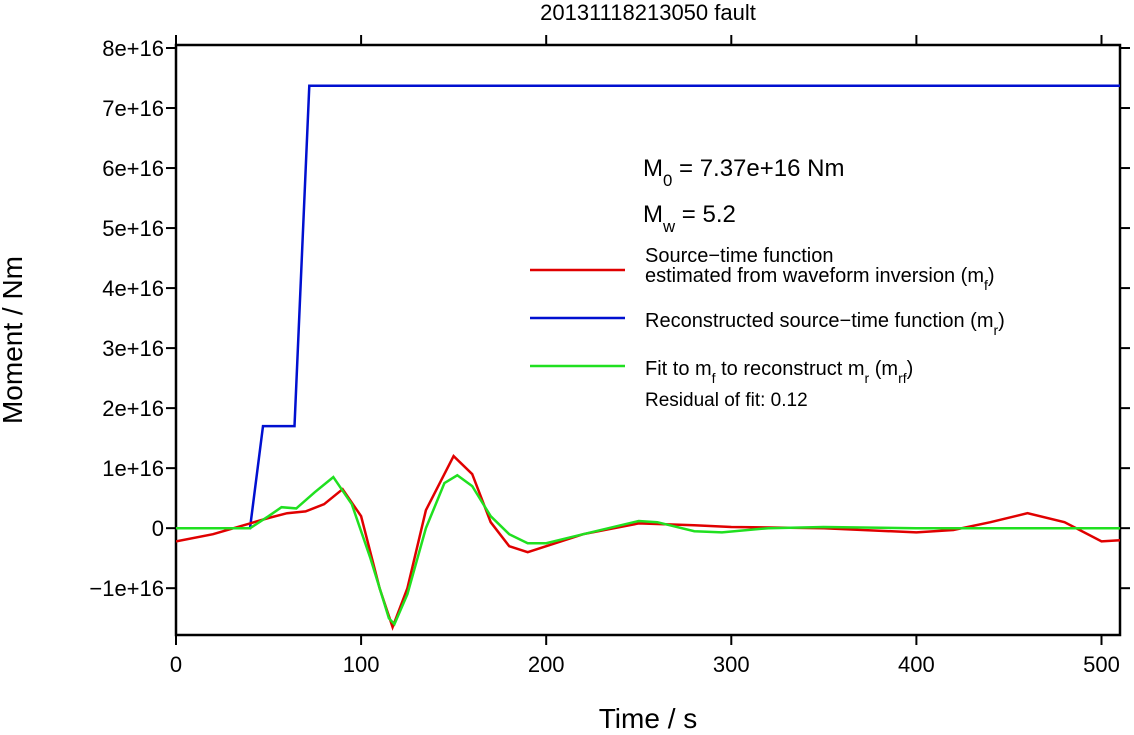  Describe the element at coordinates (648, 12) in the screenshot. I see `chart-title: 20131118213050 fault` at that location.